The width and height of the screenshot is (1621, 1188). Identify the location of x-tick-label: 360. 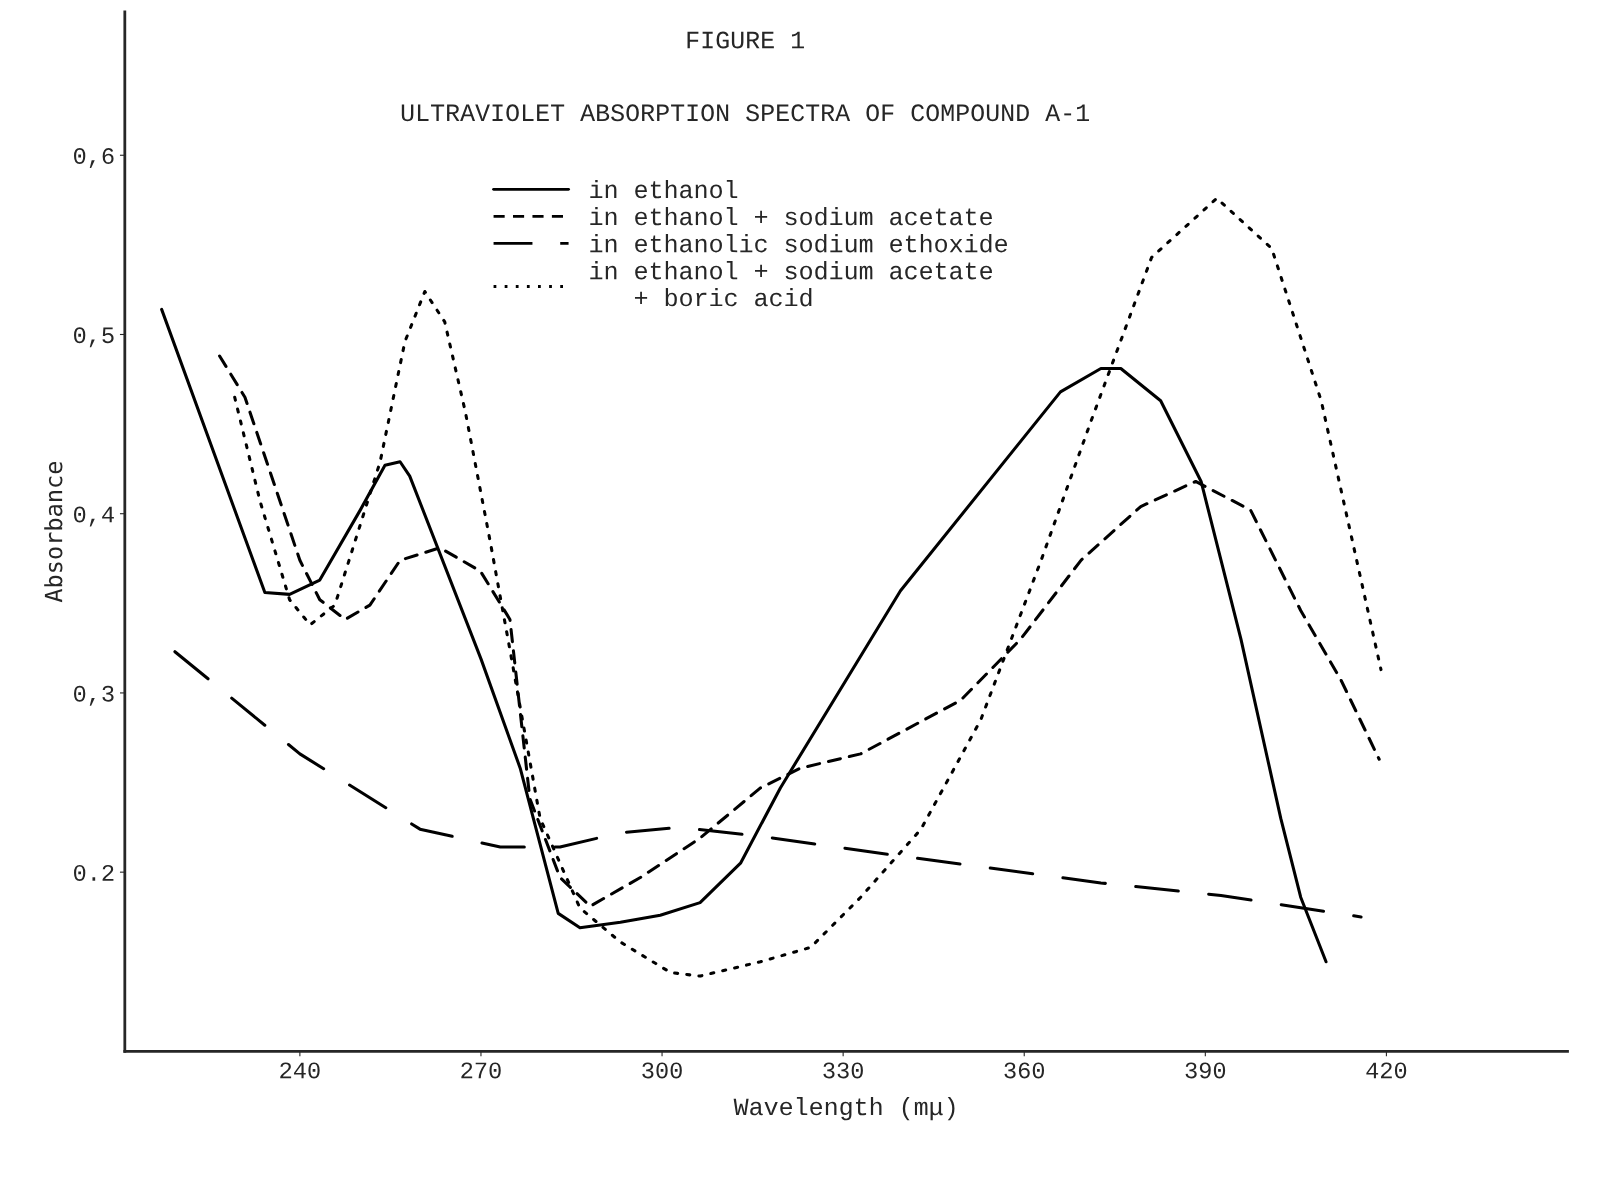
(1024, 1070).